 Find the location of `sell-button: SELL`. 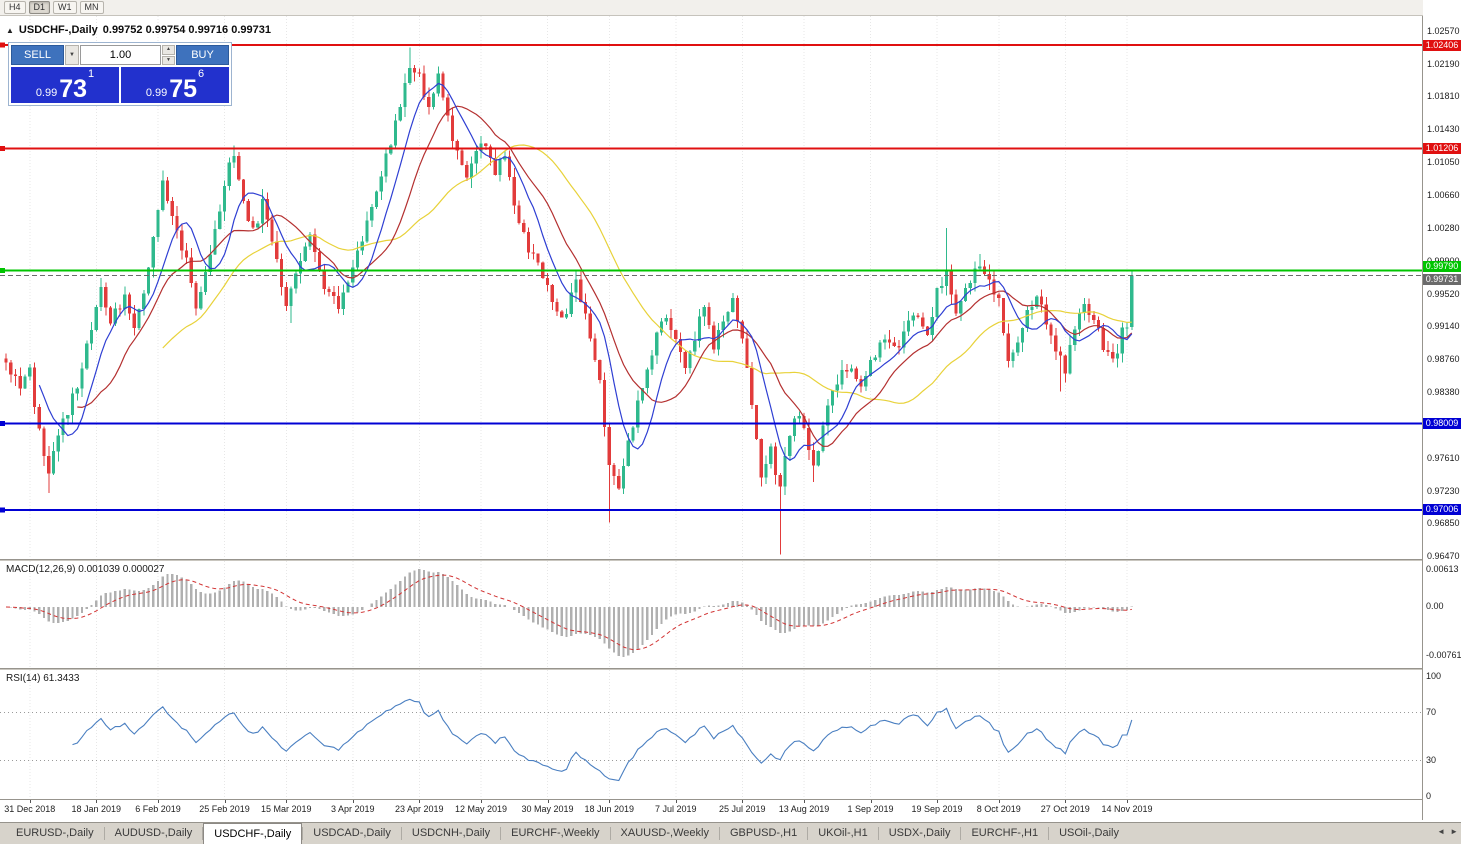

sell-button: SELL is located at coordinates (37, 55).